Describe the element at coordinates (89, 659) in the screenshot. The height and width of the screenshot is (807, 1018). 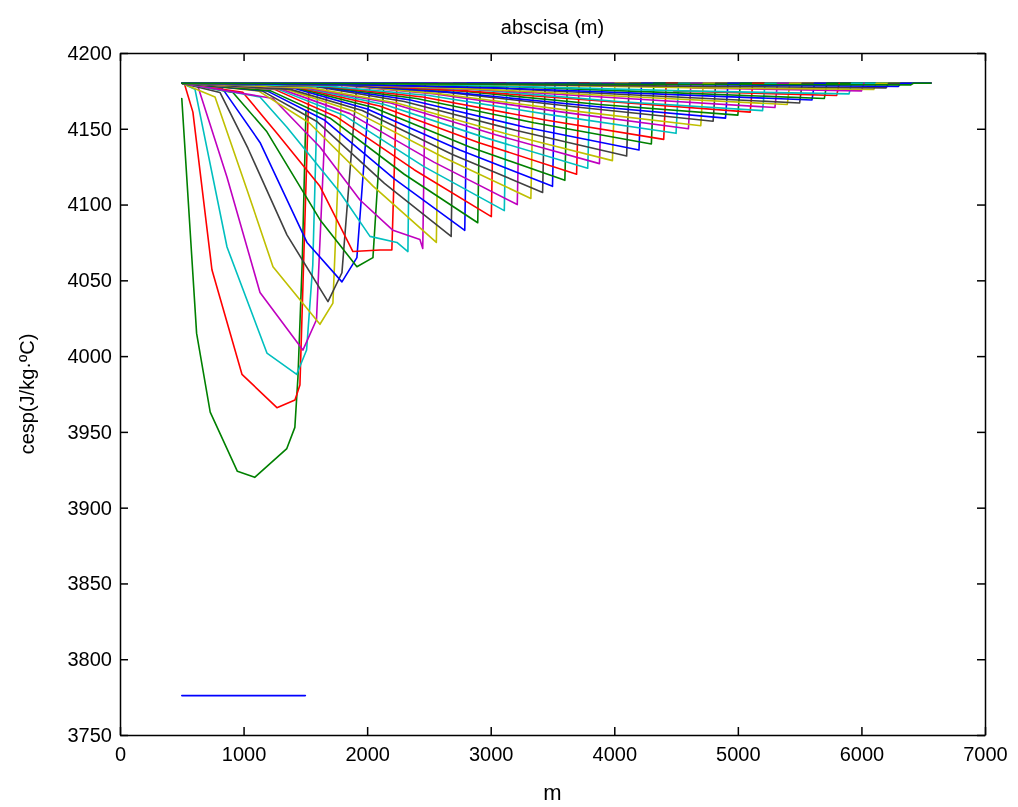
I see `y-tick-label: 3800` at that location.